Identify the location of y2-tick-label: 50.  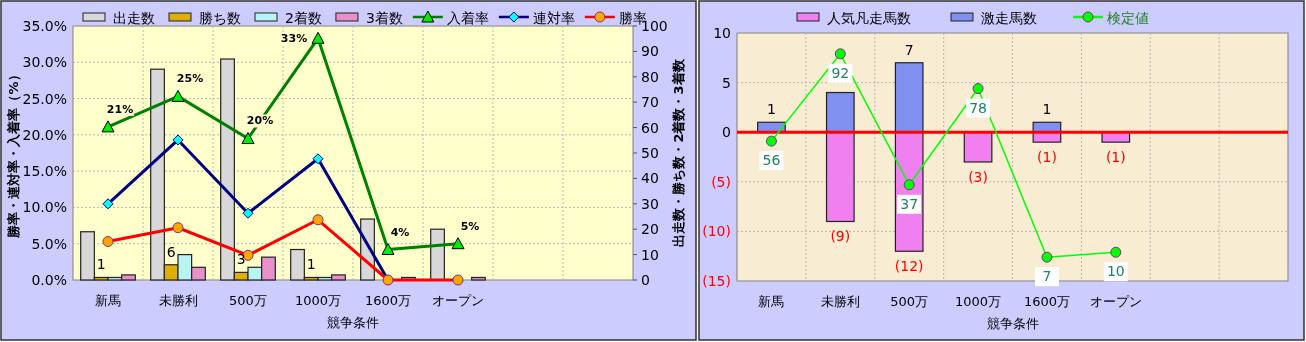
(650, 153).